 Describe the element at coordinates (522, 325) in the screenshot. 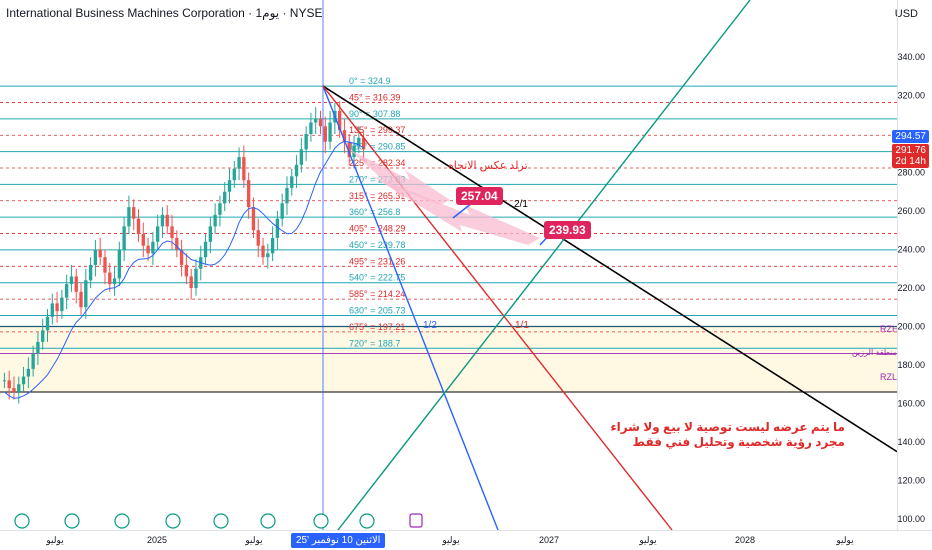

I see `ratio-1-1-label: 1/1` at that location.